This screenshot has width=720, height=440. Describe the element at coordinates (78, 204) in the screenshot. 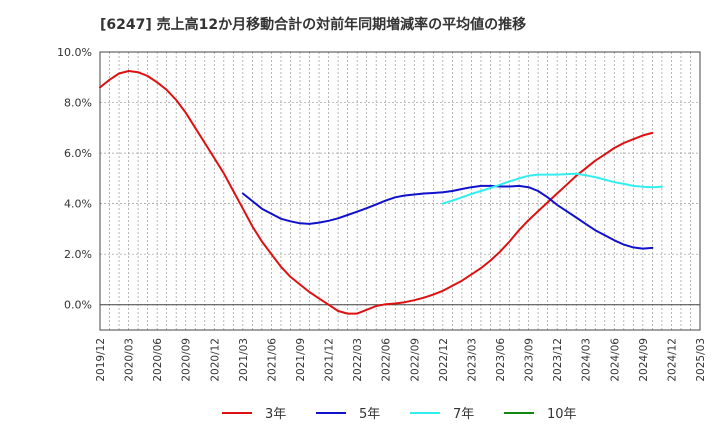

I see `y-tick-label: 4.0%` at that location.